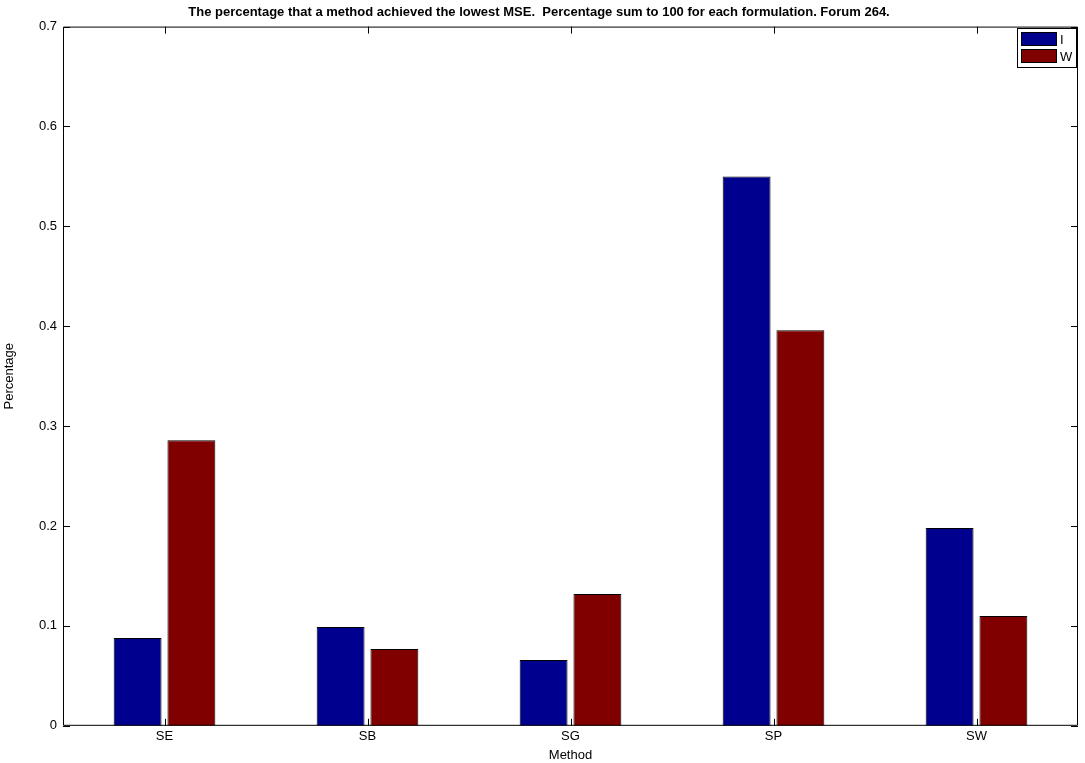  I want to click on x-tick-label: SW, so click(977, 736).